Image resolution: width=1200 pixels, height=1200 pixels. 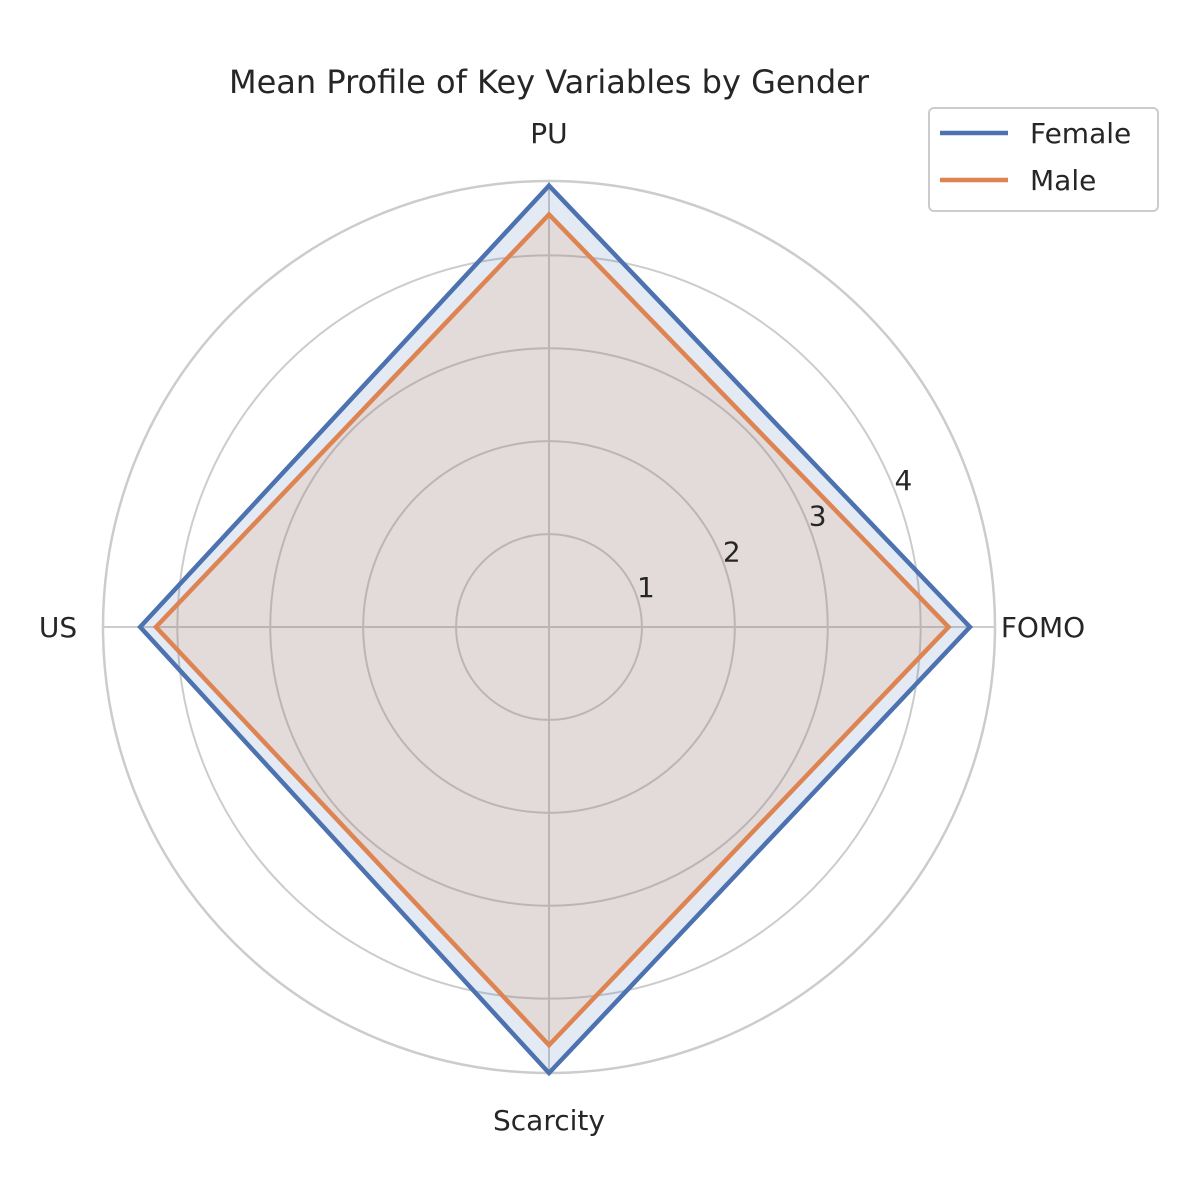 I want to click on axis-label-scarcity: Scarcity, so click(x=549, y=1120).